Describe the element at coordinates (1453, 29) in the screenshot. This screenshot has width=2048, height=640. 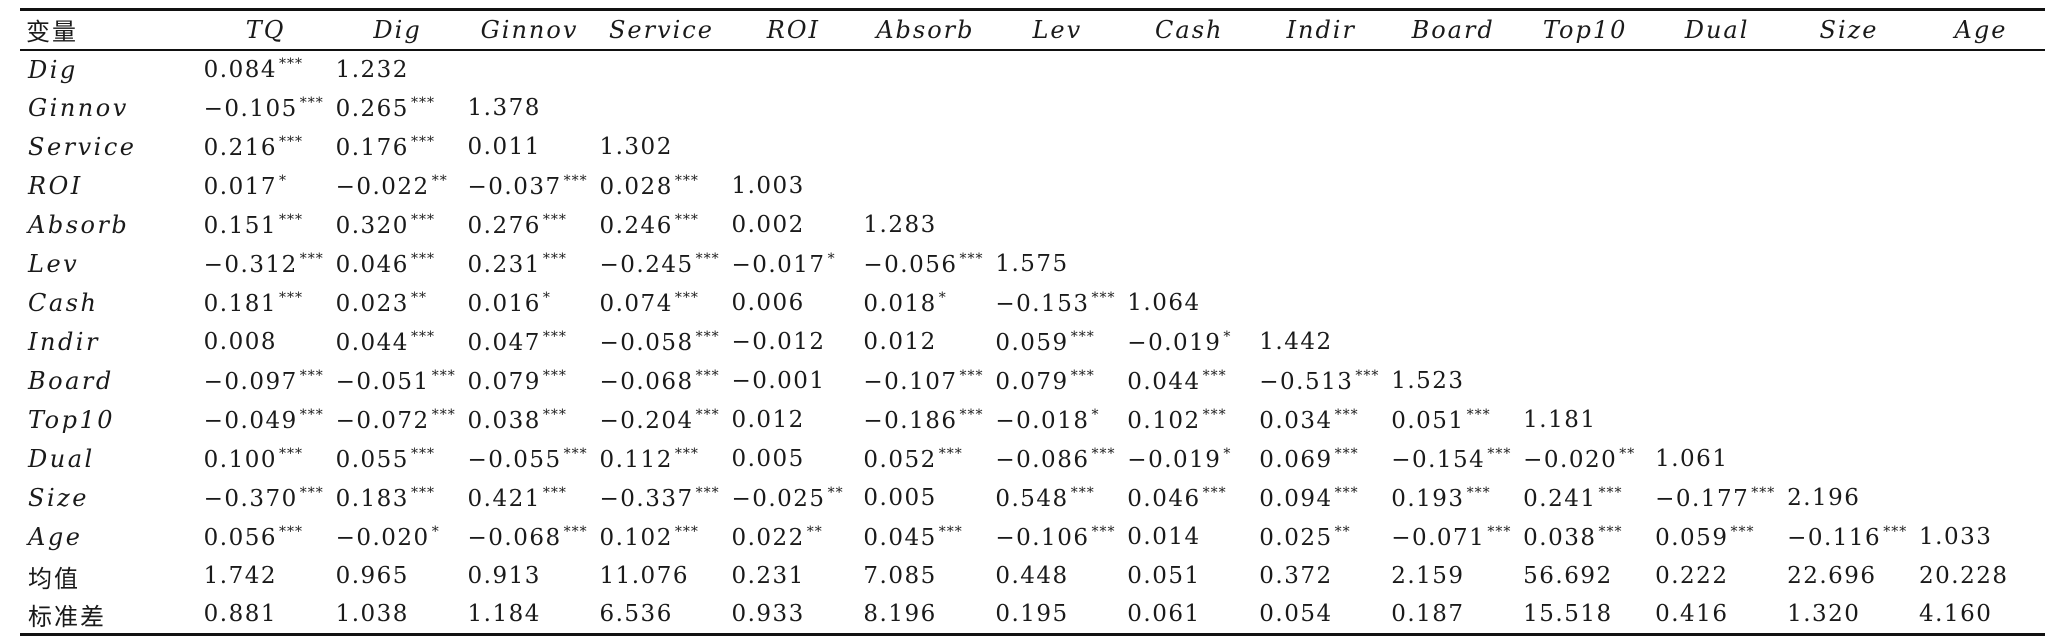
I see `header-cell: Board` at that location.